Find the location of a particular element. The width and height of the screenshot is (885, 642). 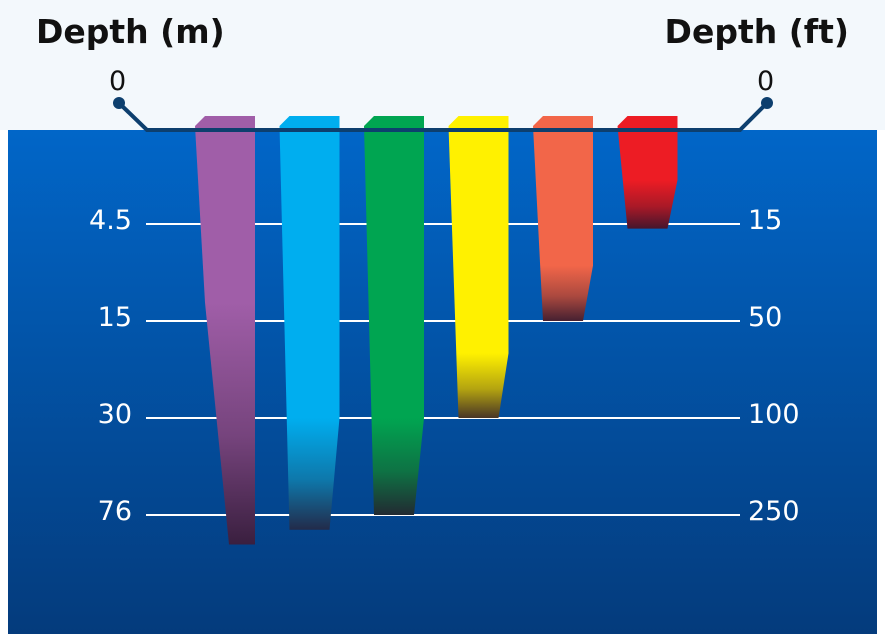

depth-label-feet-15: 15 is located at coordinates (765, 220).